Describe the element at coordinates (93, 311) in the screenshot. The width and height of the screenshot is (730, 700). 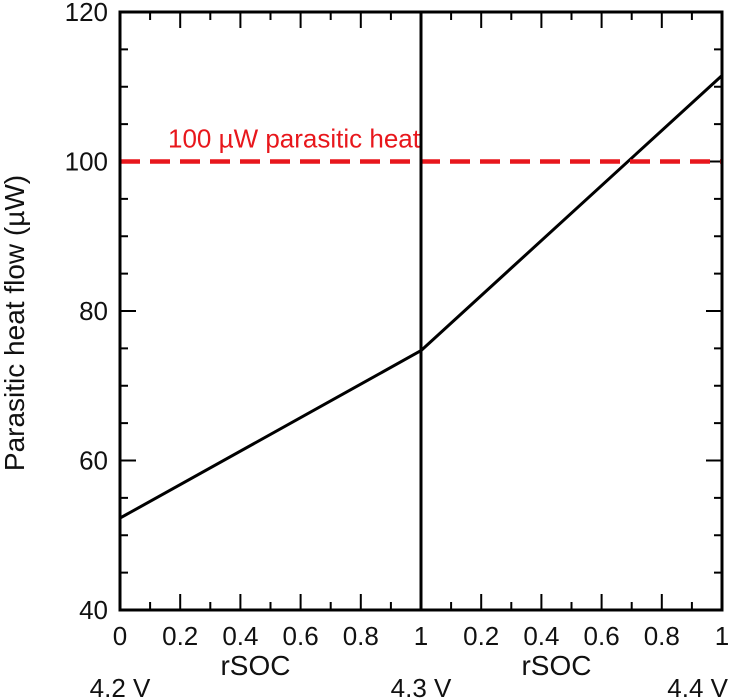
I see `y-tick-label: 80` at that location.